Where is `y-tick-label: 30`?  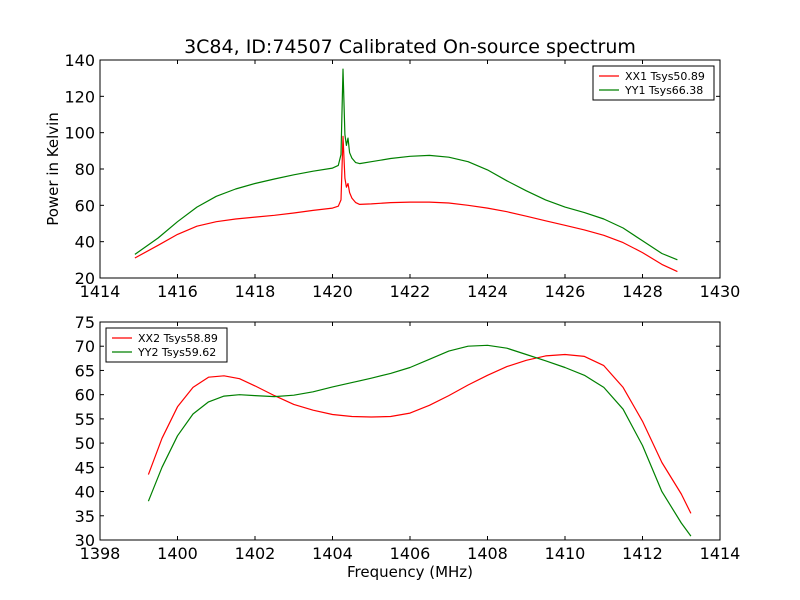
y-tick-label: 30 is located at coordinates (85, 540).